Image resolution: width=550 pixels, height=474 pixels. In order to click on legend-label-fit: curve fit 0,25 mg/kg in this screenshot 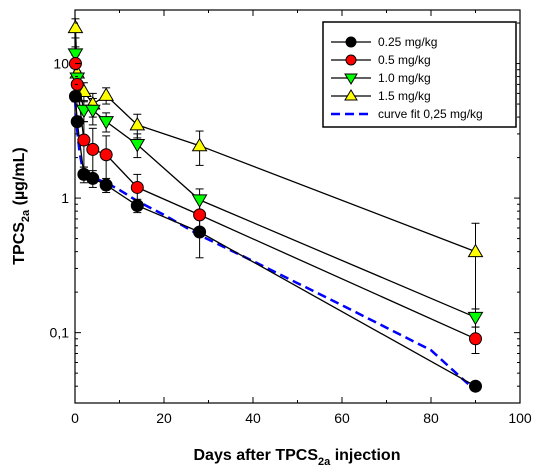, I will do `click(430, 114)`.